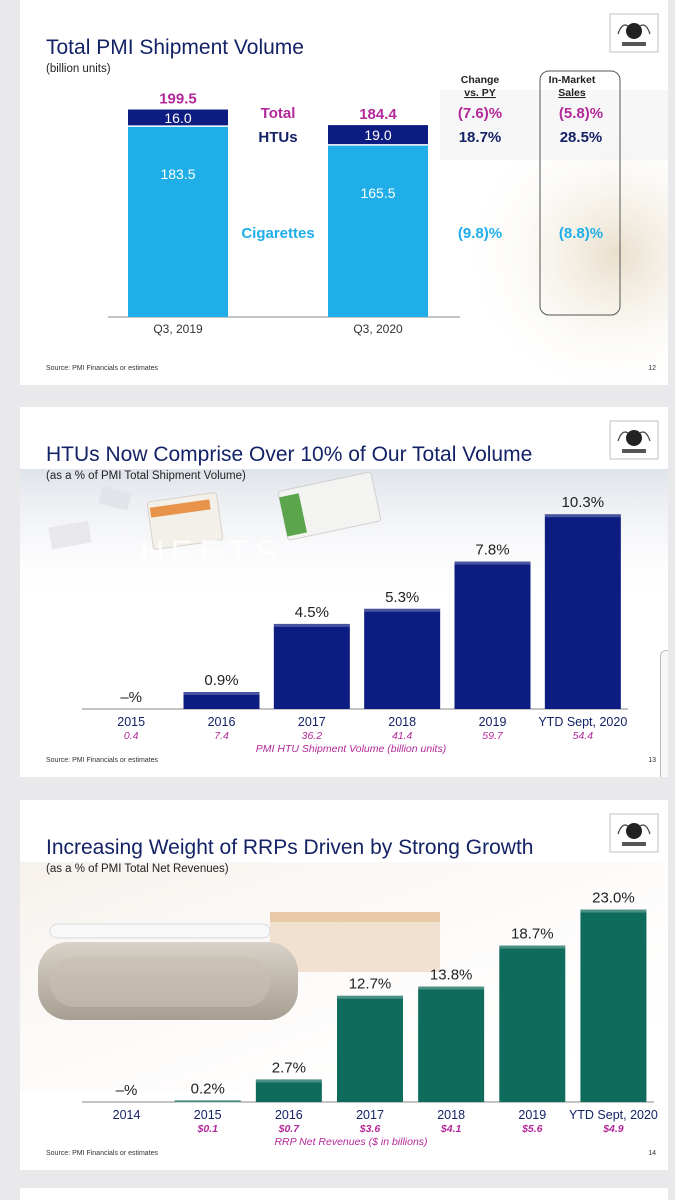  I want to click on change-header-sub: vs. PY, so click(480, 93).